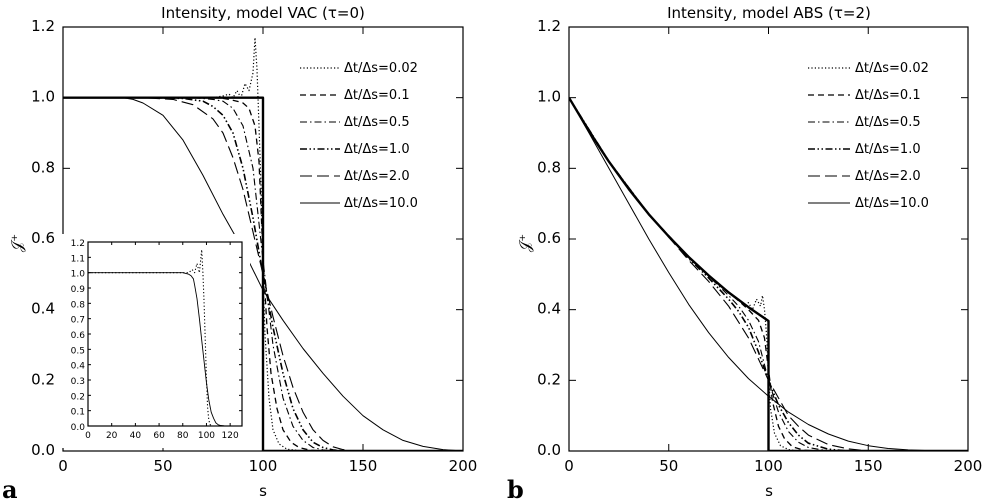  Describe the element at coordinates (78, 259) in the screenshot. I see `panel-a-inset-ytick-label: 1.1` at that location.